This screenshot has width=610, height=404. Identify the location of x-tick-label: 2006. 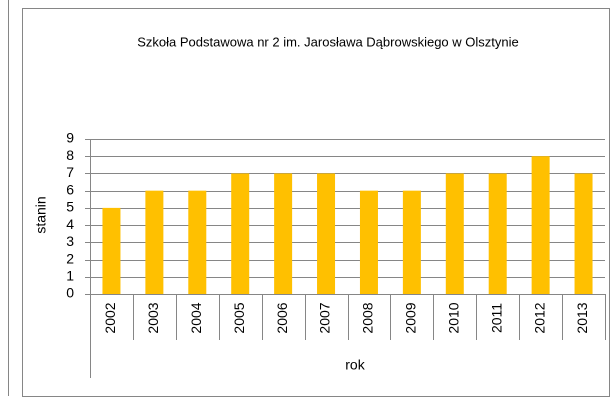
(282, 317).